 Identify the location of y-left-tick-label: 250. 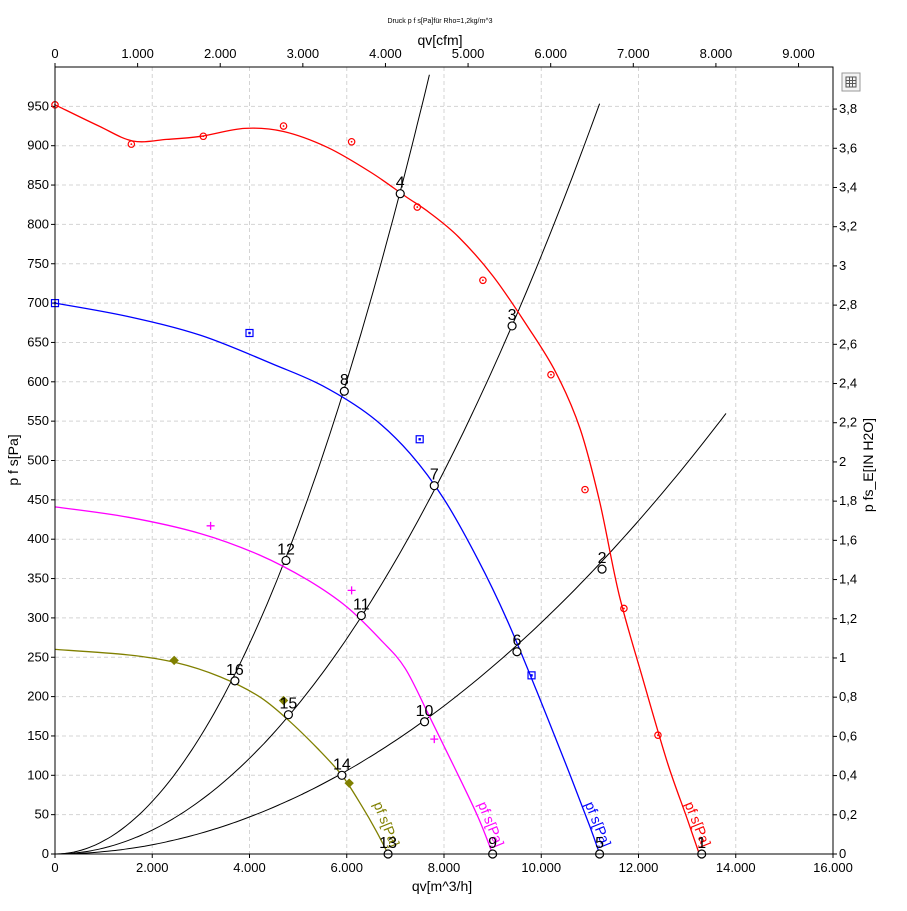
(38, 656).